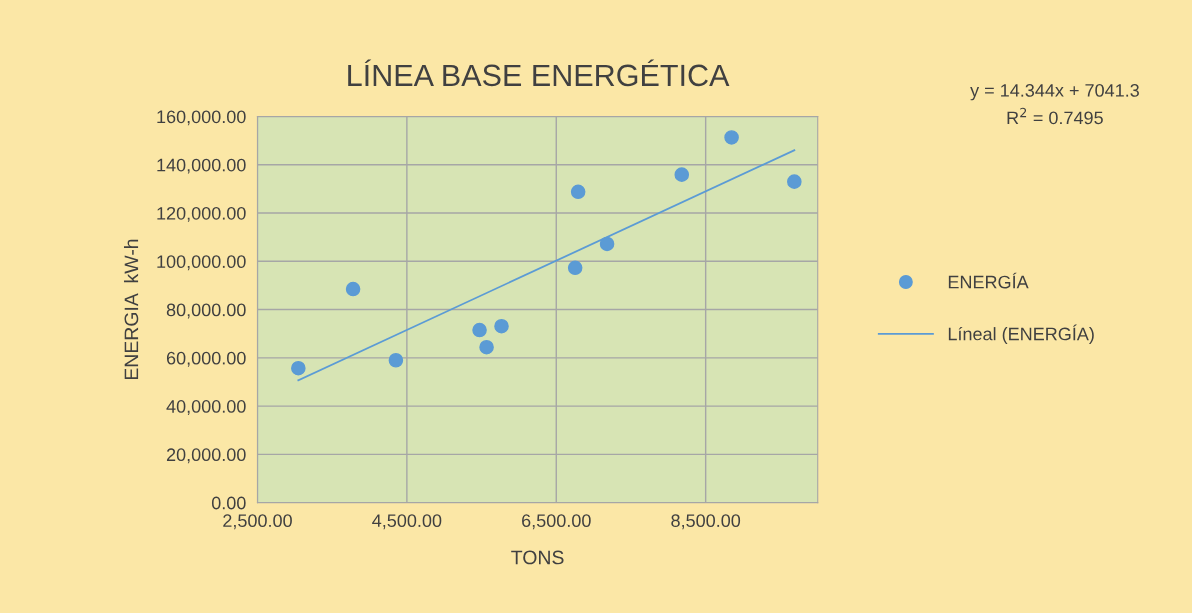 This screenshot has height=613, width=1192. Describe the element at coordinates (201, 166) in the screenshot. I see `y-tick-label: 140,000.00` at that location.